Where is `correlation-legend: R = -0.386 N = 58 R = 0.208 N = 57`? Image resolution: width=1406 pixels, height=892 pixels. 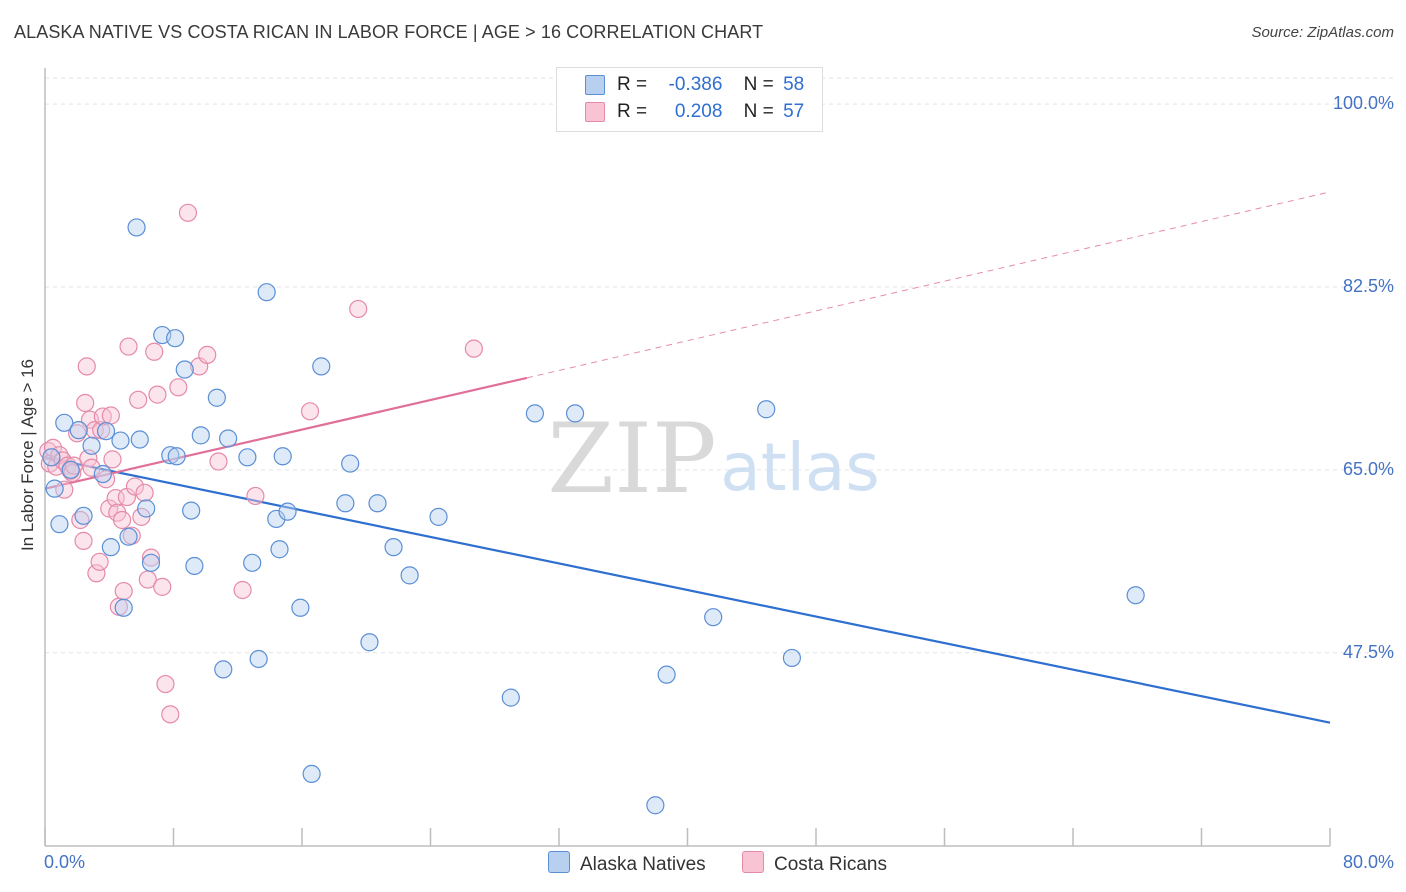
correlation-legend: R = -0.386 N = 58 R = 0.208 N = 57 is located at coordinates (689, 99).